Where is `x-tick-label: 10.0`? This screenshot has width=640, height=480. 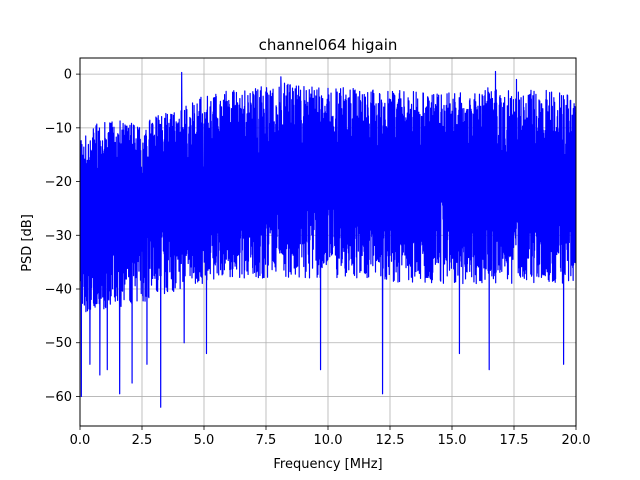 x-tick-label: 10.0 is located at coordinates (328, 440).